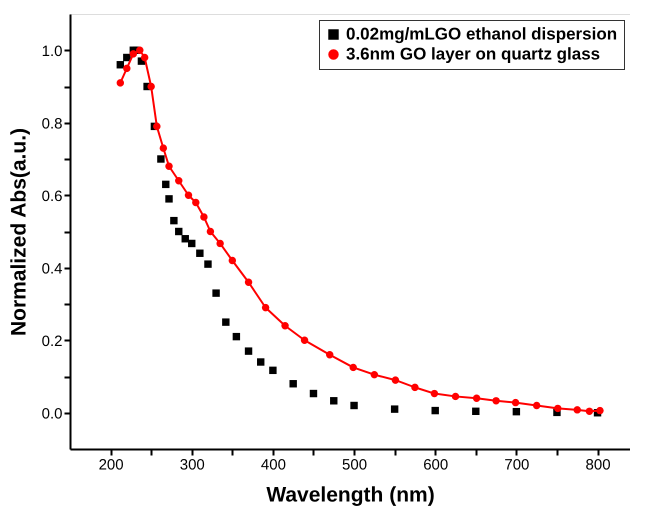  What do you see at coordinates (435, 465) in the screenshot?
I see `x-tick-label: 600` at bounding box center [435, 465].